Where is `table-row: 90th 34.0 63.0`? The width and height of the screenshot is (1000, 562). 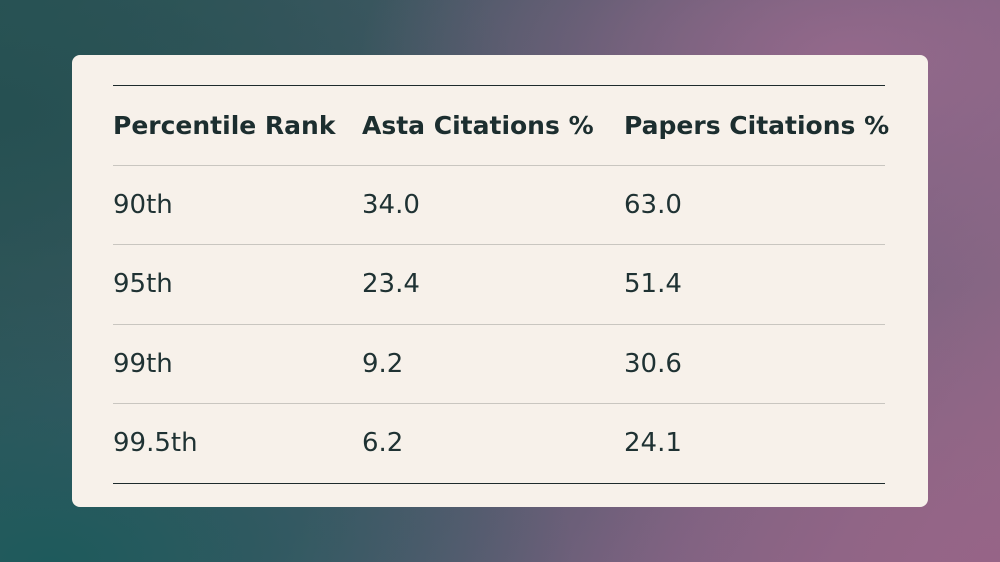
table-row: 90th 34.0 63.0 is located at coordinates (499, 204).